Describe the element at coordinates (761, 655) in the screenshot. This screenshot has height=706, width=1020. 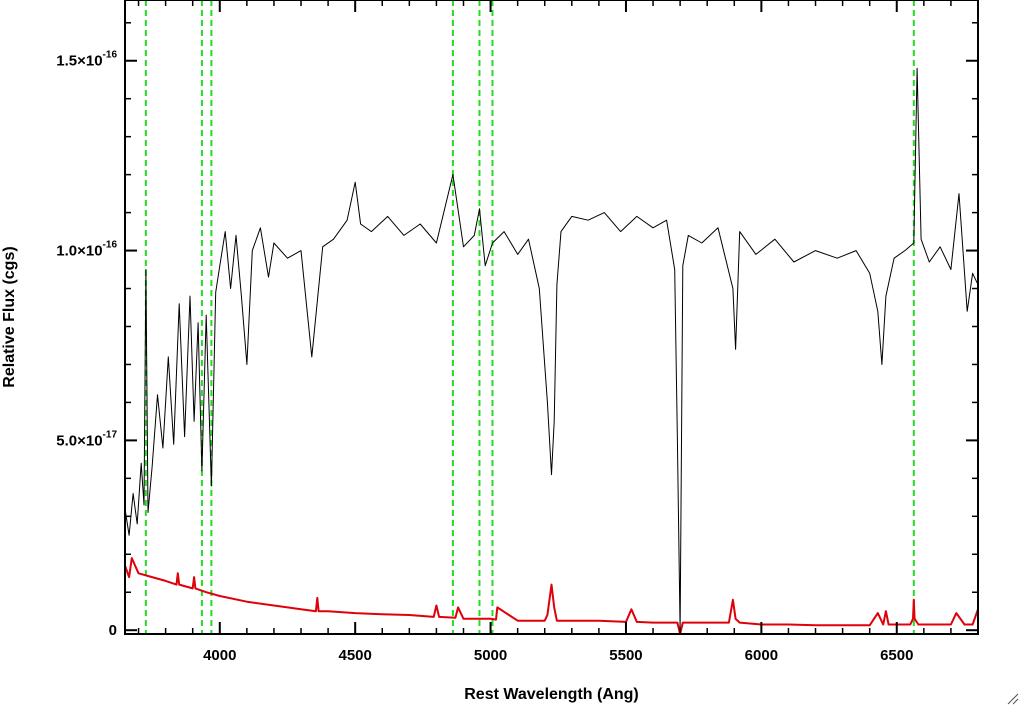
I see `x-tick-label: 6000` at that location.